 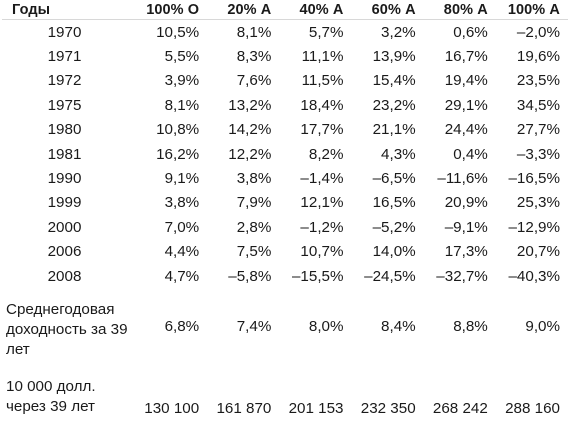 I want to click on table-cell: 201 153, so click(x=316, y=409).